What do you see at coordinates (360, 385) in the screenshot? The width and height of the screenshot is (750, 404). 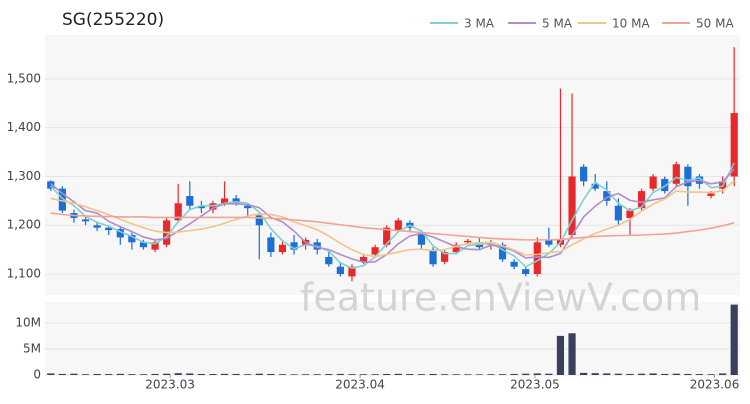 I see `x-tick-label: 2023.04` at bounding box center [360, 385].